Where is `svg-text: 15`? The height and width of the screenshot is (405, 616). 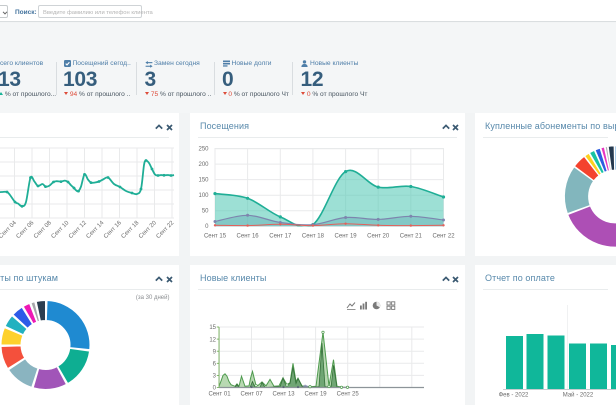
svg-text: 15 is located at coordinates (212, 328).